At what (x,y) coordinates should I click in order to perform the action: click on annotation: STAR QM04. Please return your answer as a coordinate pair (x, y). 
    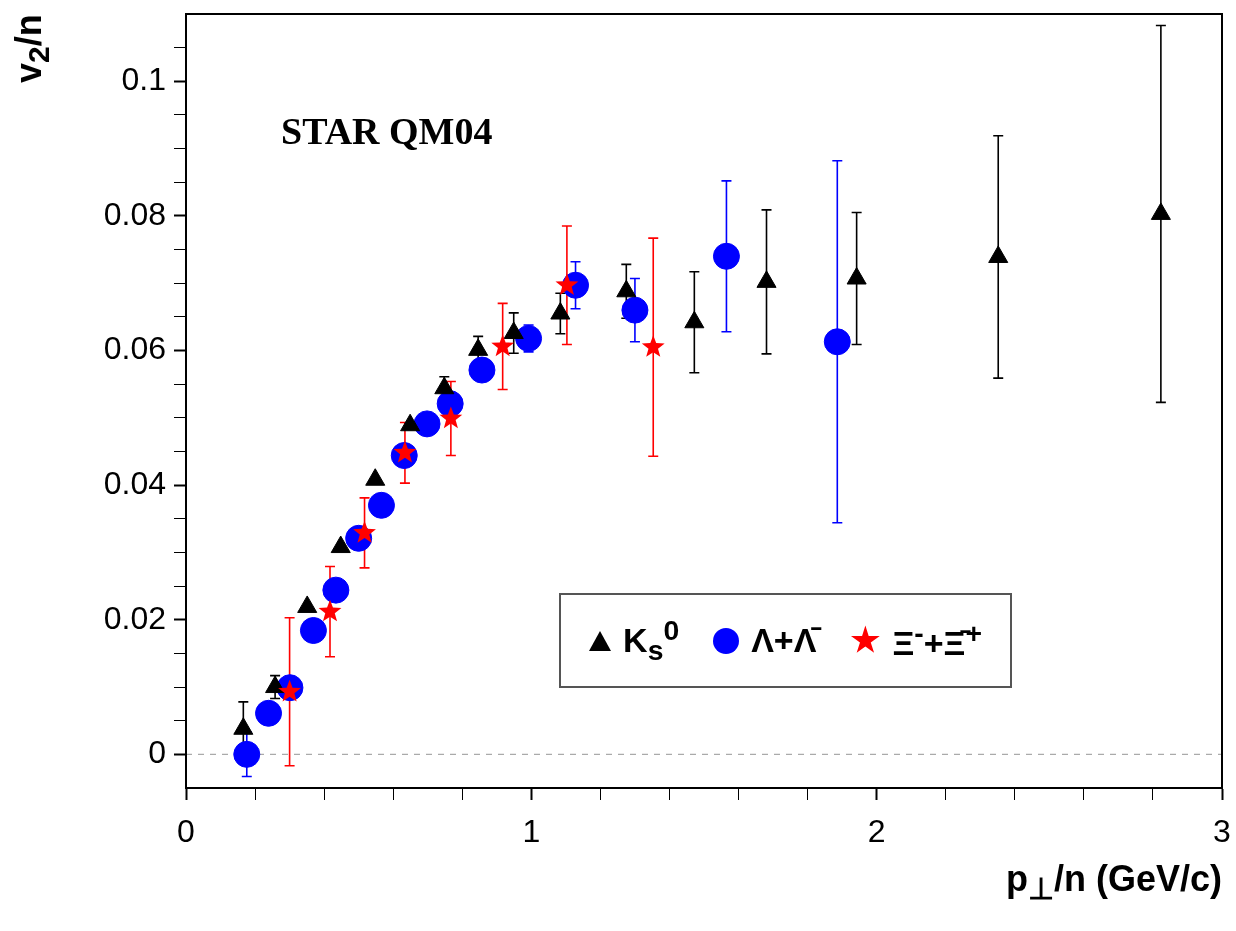
    Looking at the image, I should click on (387, 131).